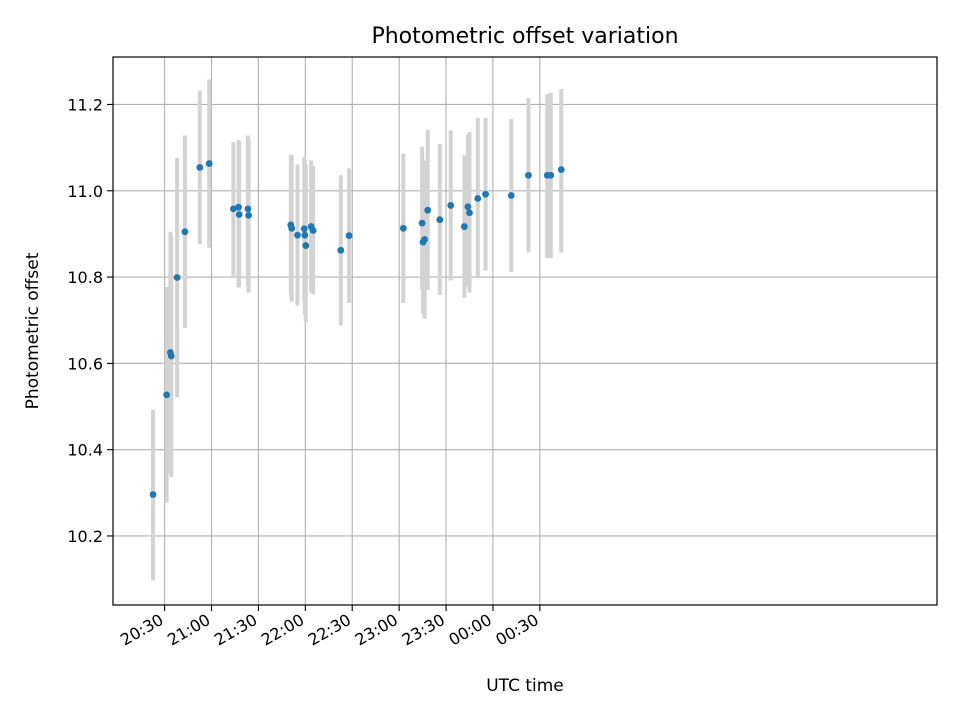 The width and height of the screenshot is (960, 720). I want to click on x-axis-label: UTC time, so click(525, 686).